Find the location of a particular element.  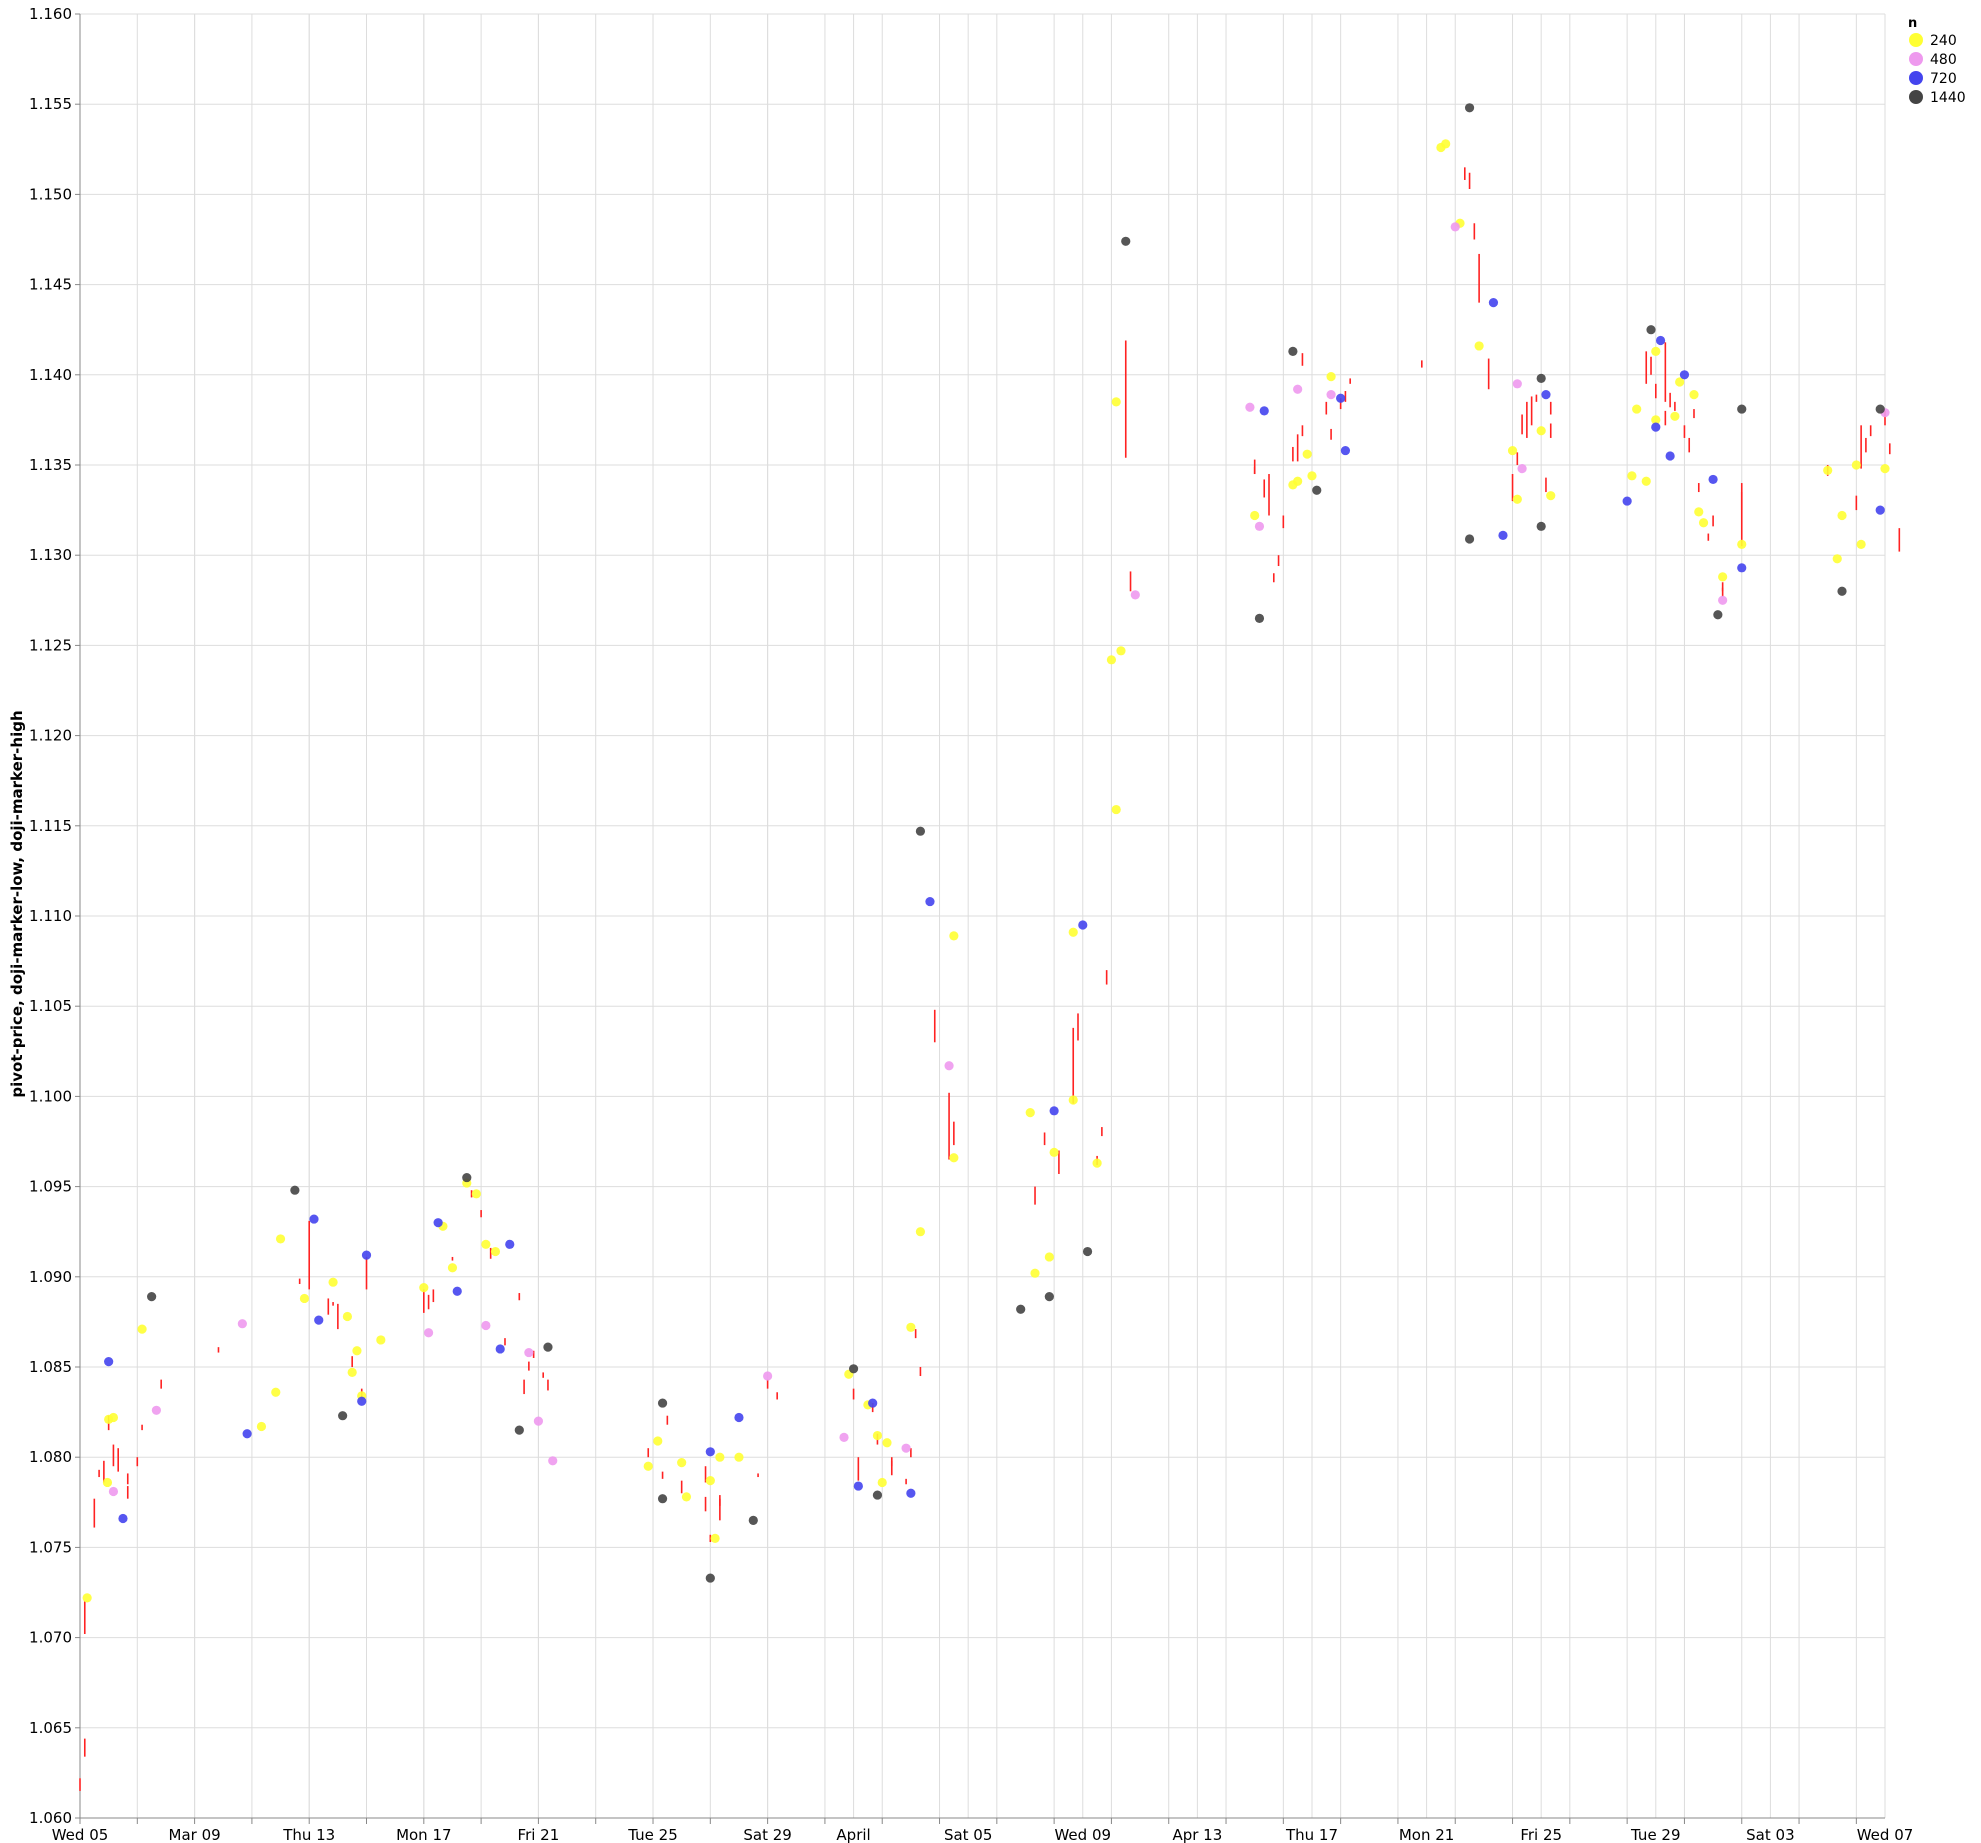

y-tick-label: 1.100 is located at coordinates (50, 1096).